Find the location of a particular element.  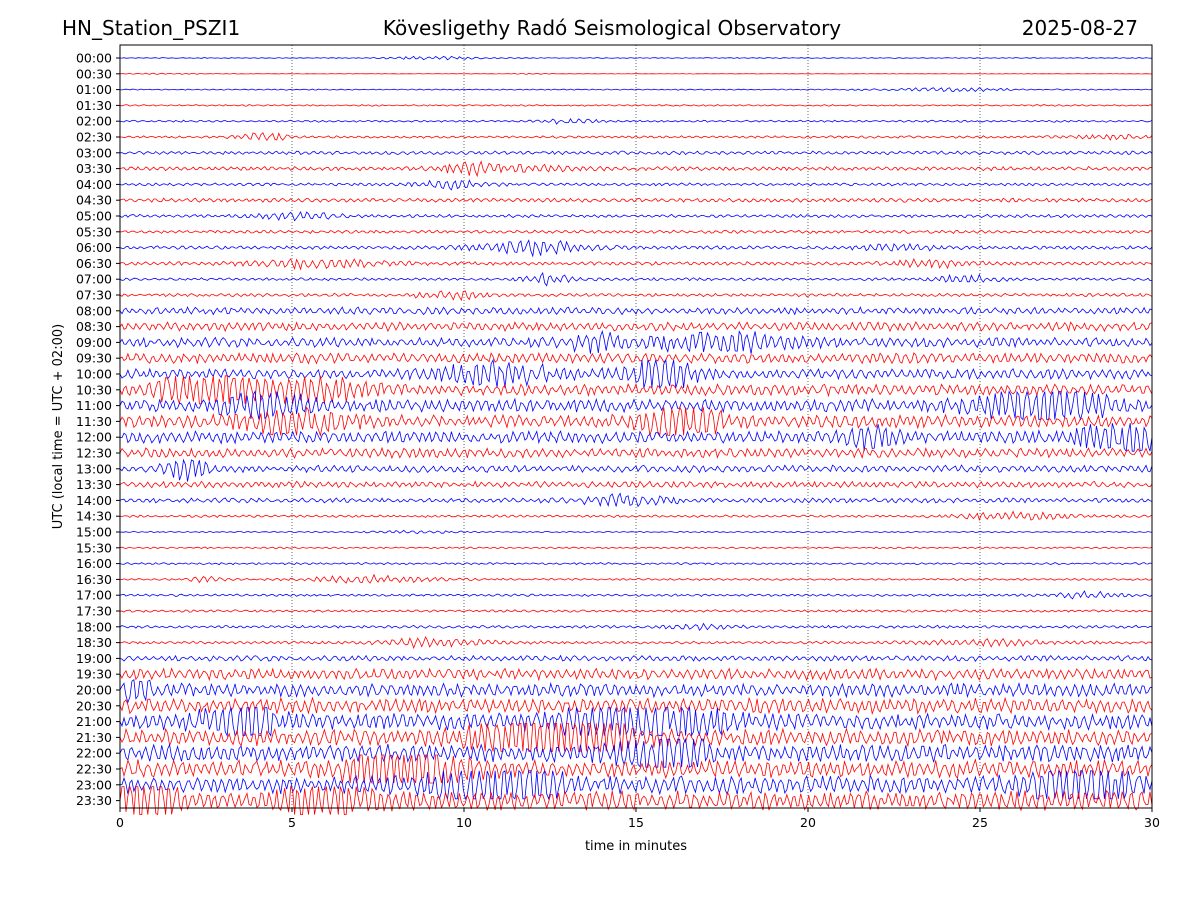

row-label: 16:00 is located at coordinates (94, 563).